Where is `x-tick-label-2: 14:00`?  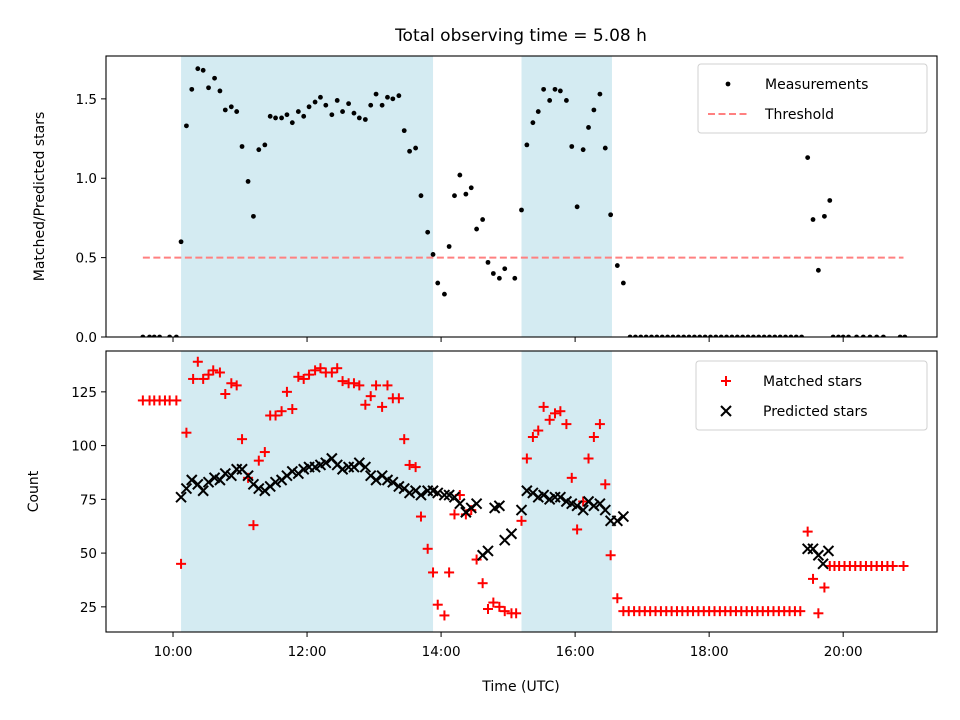 x-tick-label-2: 14:00 is located at coordinates (441, 652).